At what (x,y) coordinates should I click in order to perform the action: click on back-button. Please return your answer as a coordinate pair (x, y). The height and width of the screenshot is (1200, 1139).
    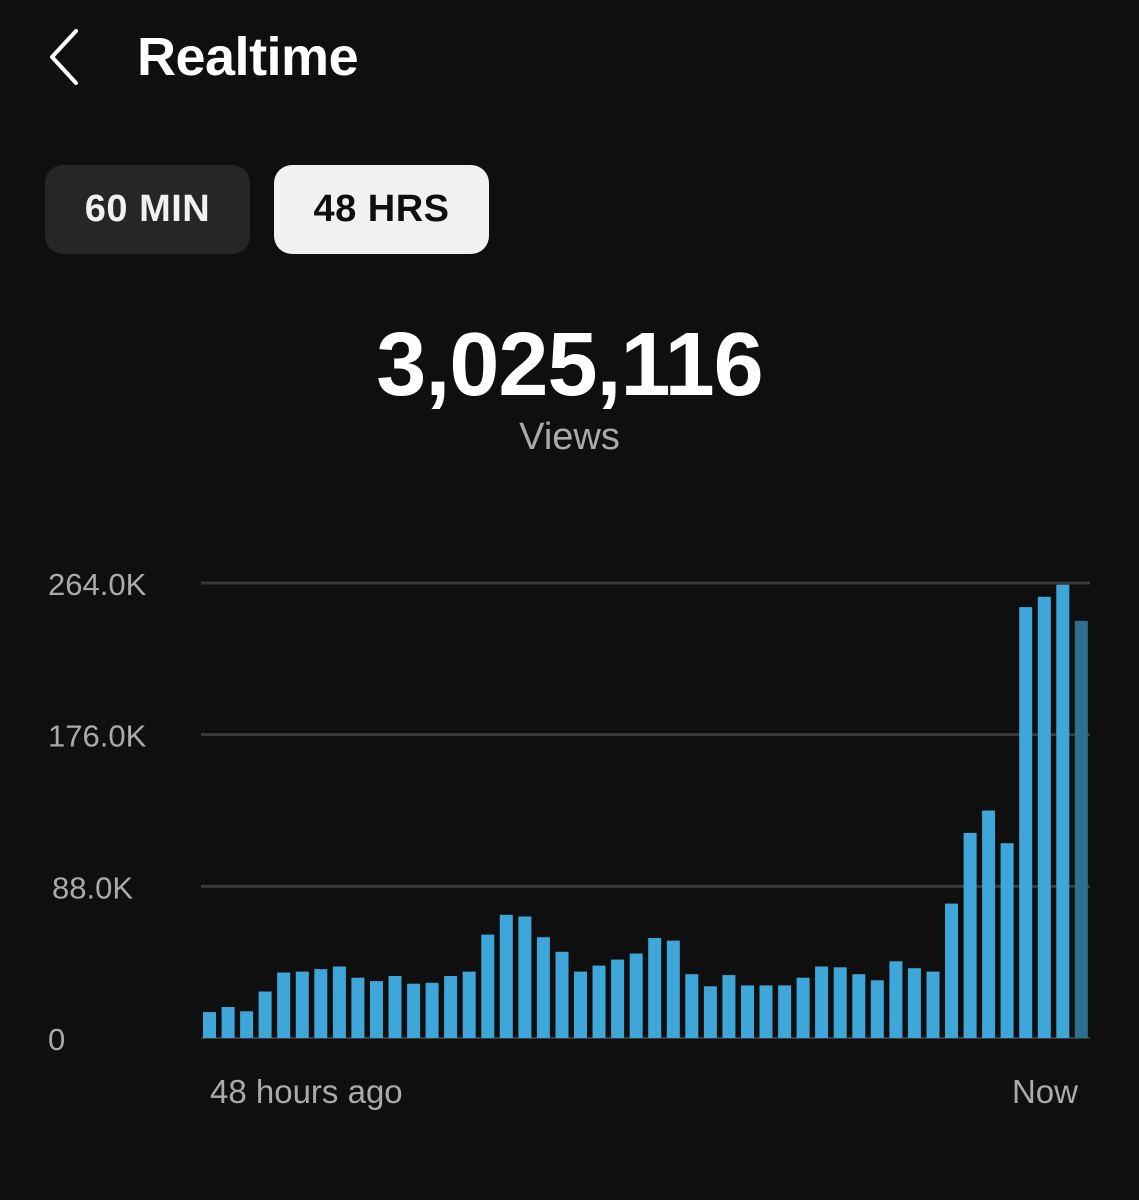
    Looking at the image, I should click on (66, 57).